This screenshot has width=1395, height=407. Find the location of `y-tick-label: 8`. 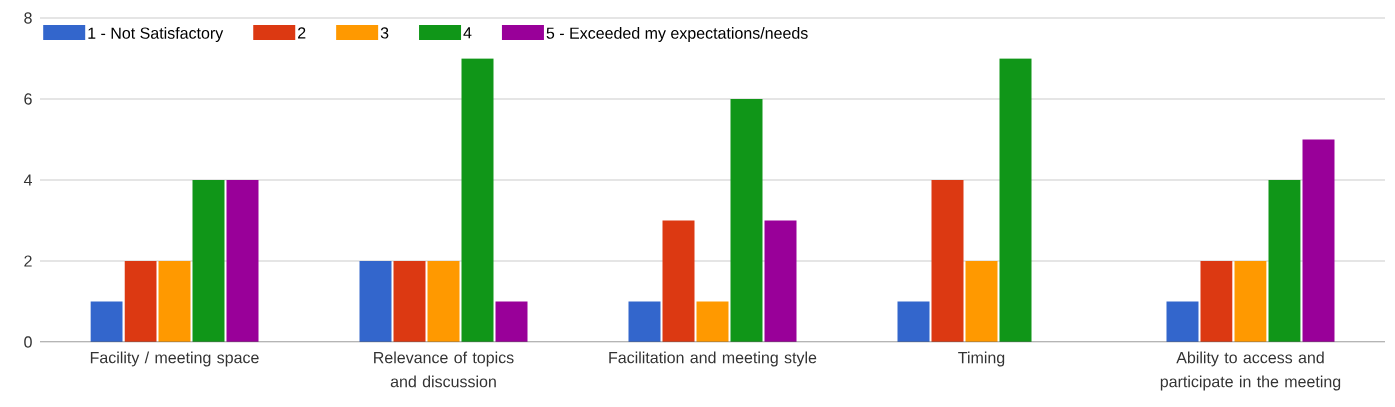

y-tick-label: 8 is located at coordinates (28, 18).